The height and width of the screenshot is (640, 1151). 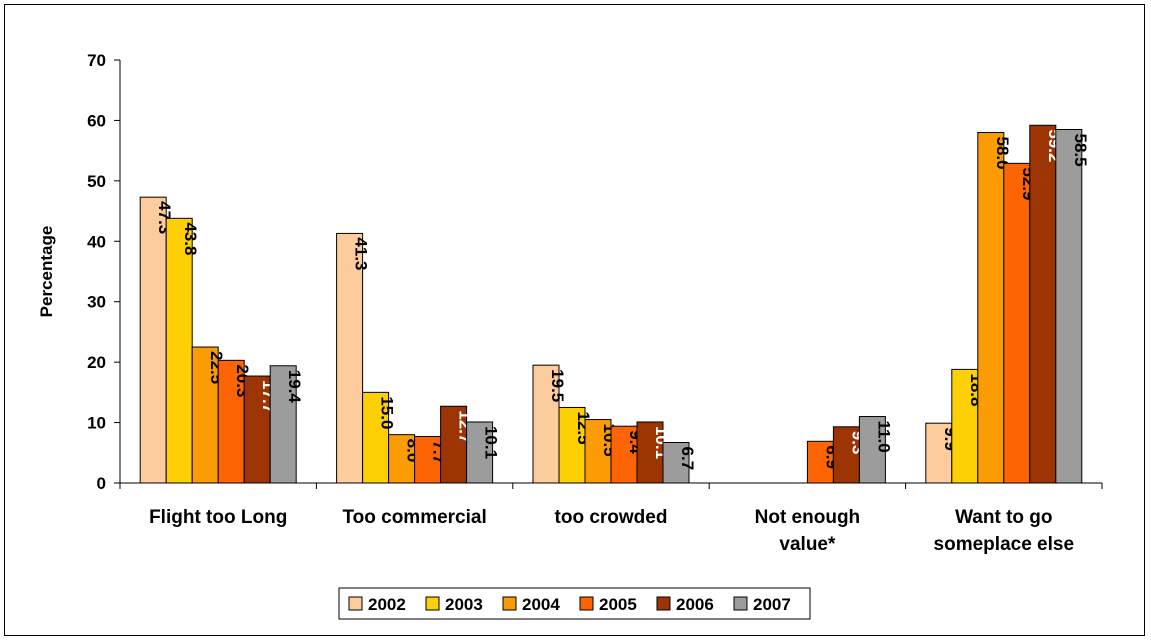 I want to click on y-tick-label: 50, so click(x=96, y=181).